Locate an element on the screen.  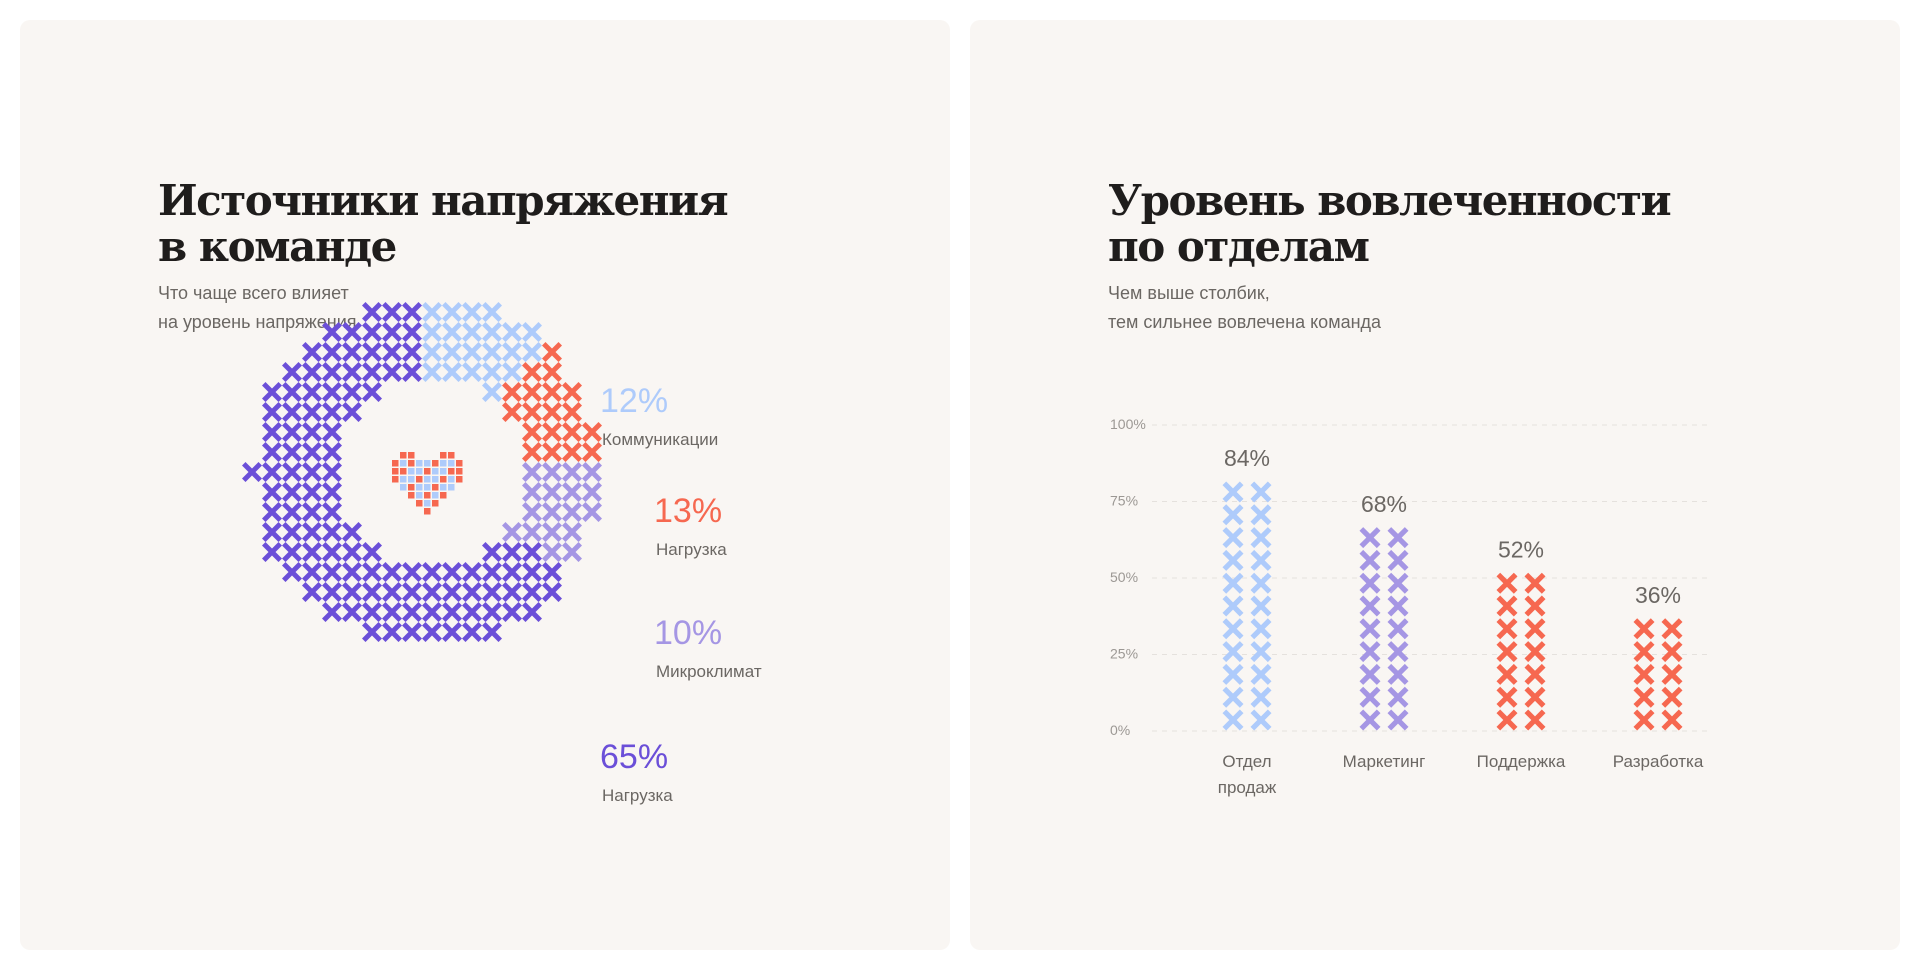
donut-legend-item: 65% Нагрузка is located at coordinates (636, 771).